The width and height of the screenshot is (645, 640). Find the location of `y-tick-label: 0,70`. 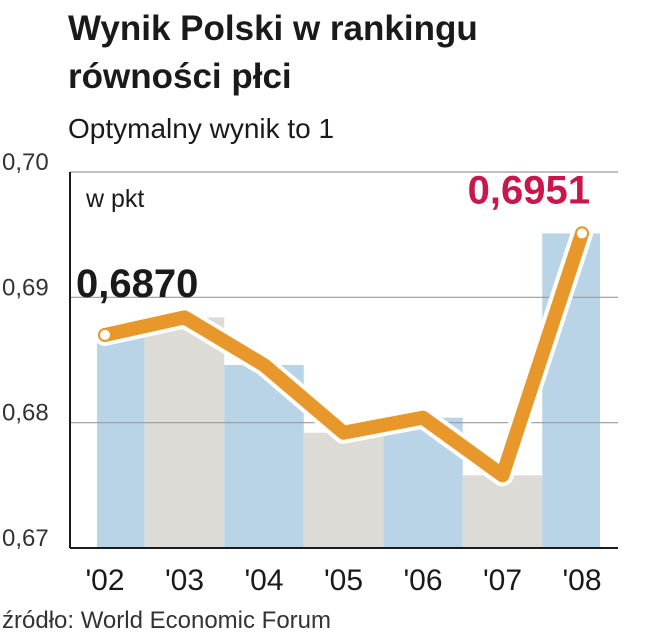

y-tick-label: 0,70 is located at coordinates (25, 162).